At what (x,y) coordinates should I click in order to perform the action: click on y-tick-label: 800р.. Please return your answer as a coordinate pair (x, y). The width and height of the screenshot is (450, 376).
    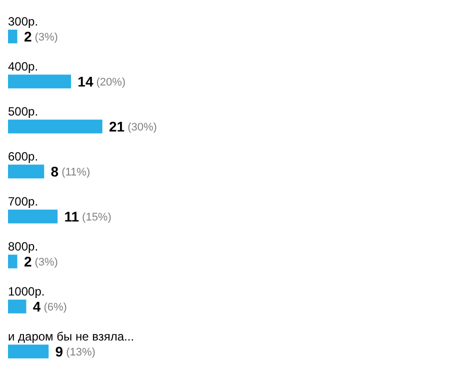
    Looking at the image, I should click on (23, 247).